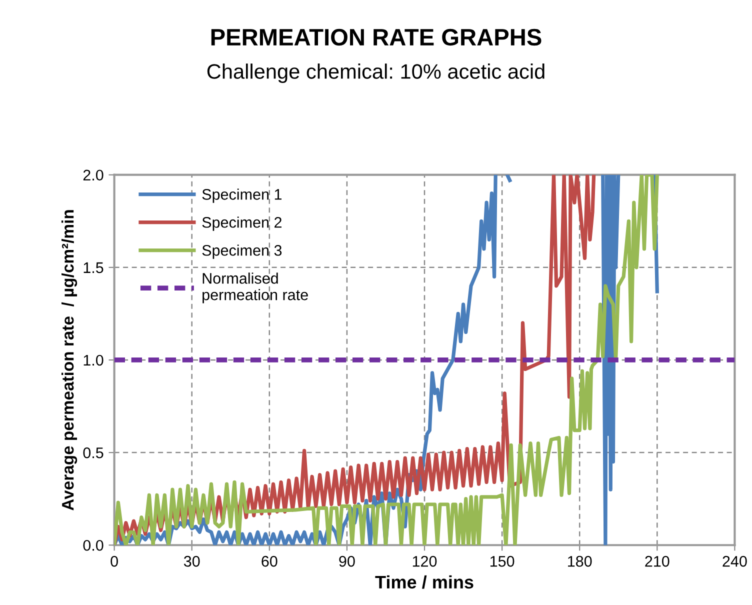 Image resolution: width=752 pixels, height=605 pixels. I want to click on x-tick-label: 120, so click(424, 561).